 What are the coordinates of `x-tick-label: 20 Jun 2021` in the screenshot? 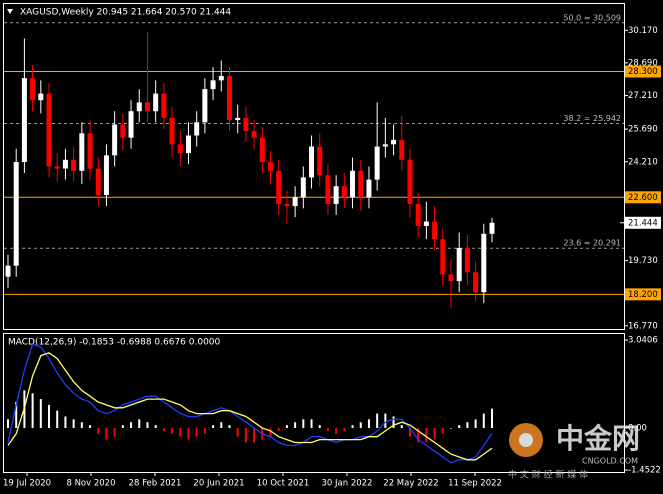 It's located at (218, 484).